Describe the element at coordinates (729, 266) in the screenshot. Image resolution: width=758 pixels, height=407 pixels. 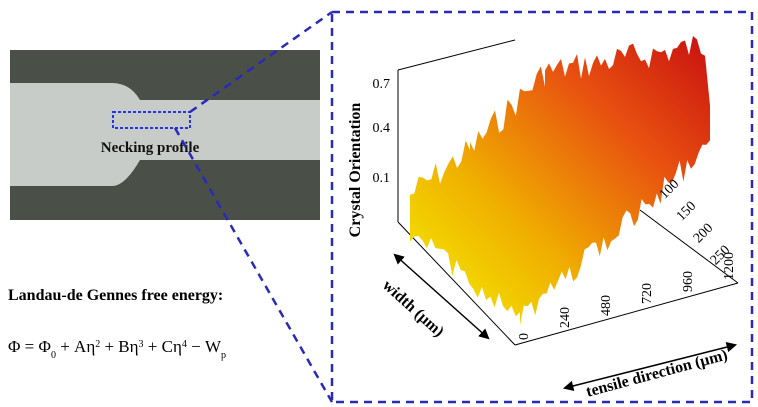
I see `tick-label: 1200` at that location.